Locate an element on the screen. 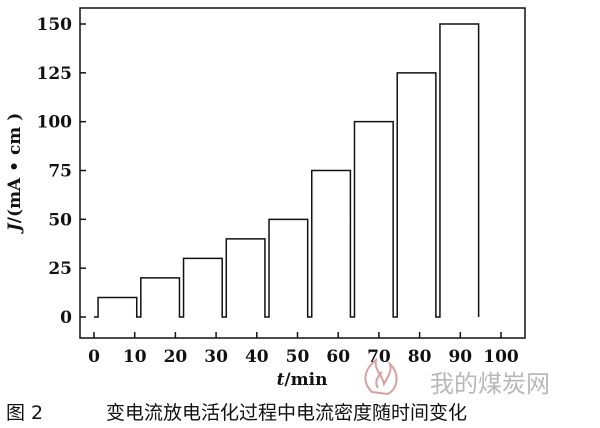 This screenshot has height=428, width=600. caption-text: 变电流放电活化过程中电流密度随时间变化 is located at coordinates (287, 413).